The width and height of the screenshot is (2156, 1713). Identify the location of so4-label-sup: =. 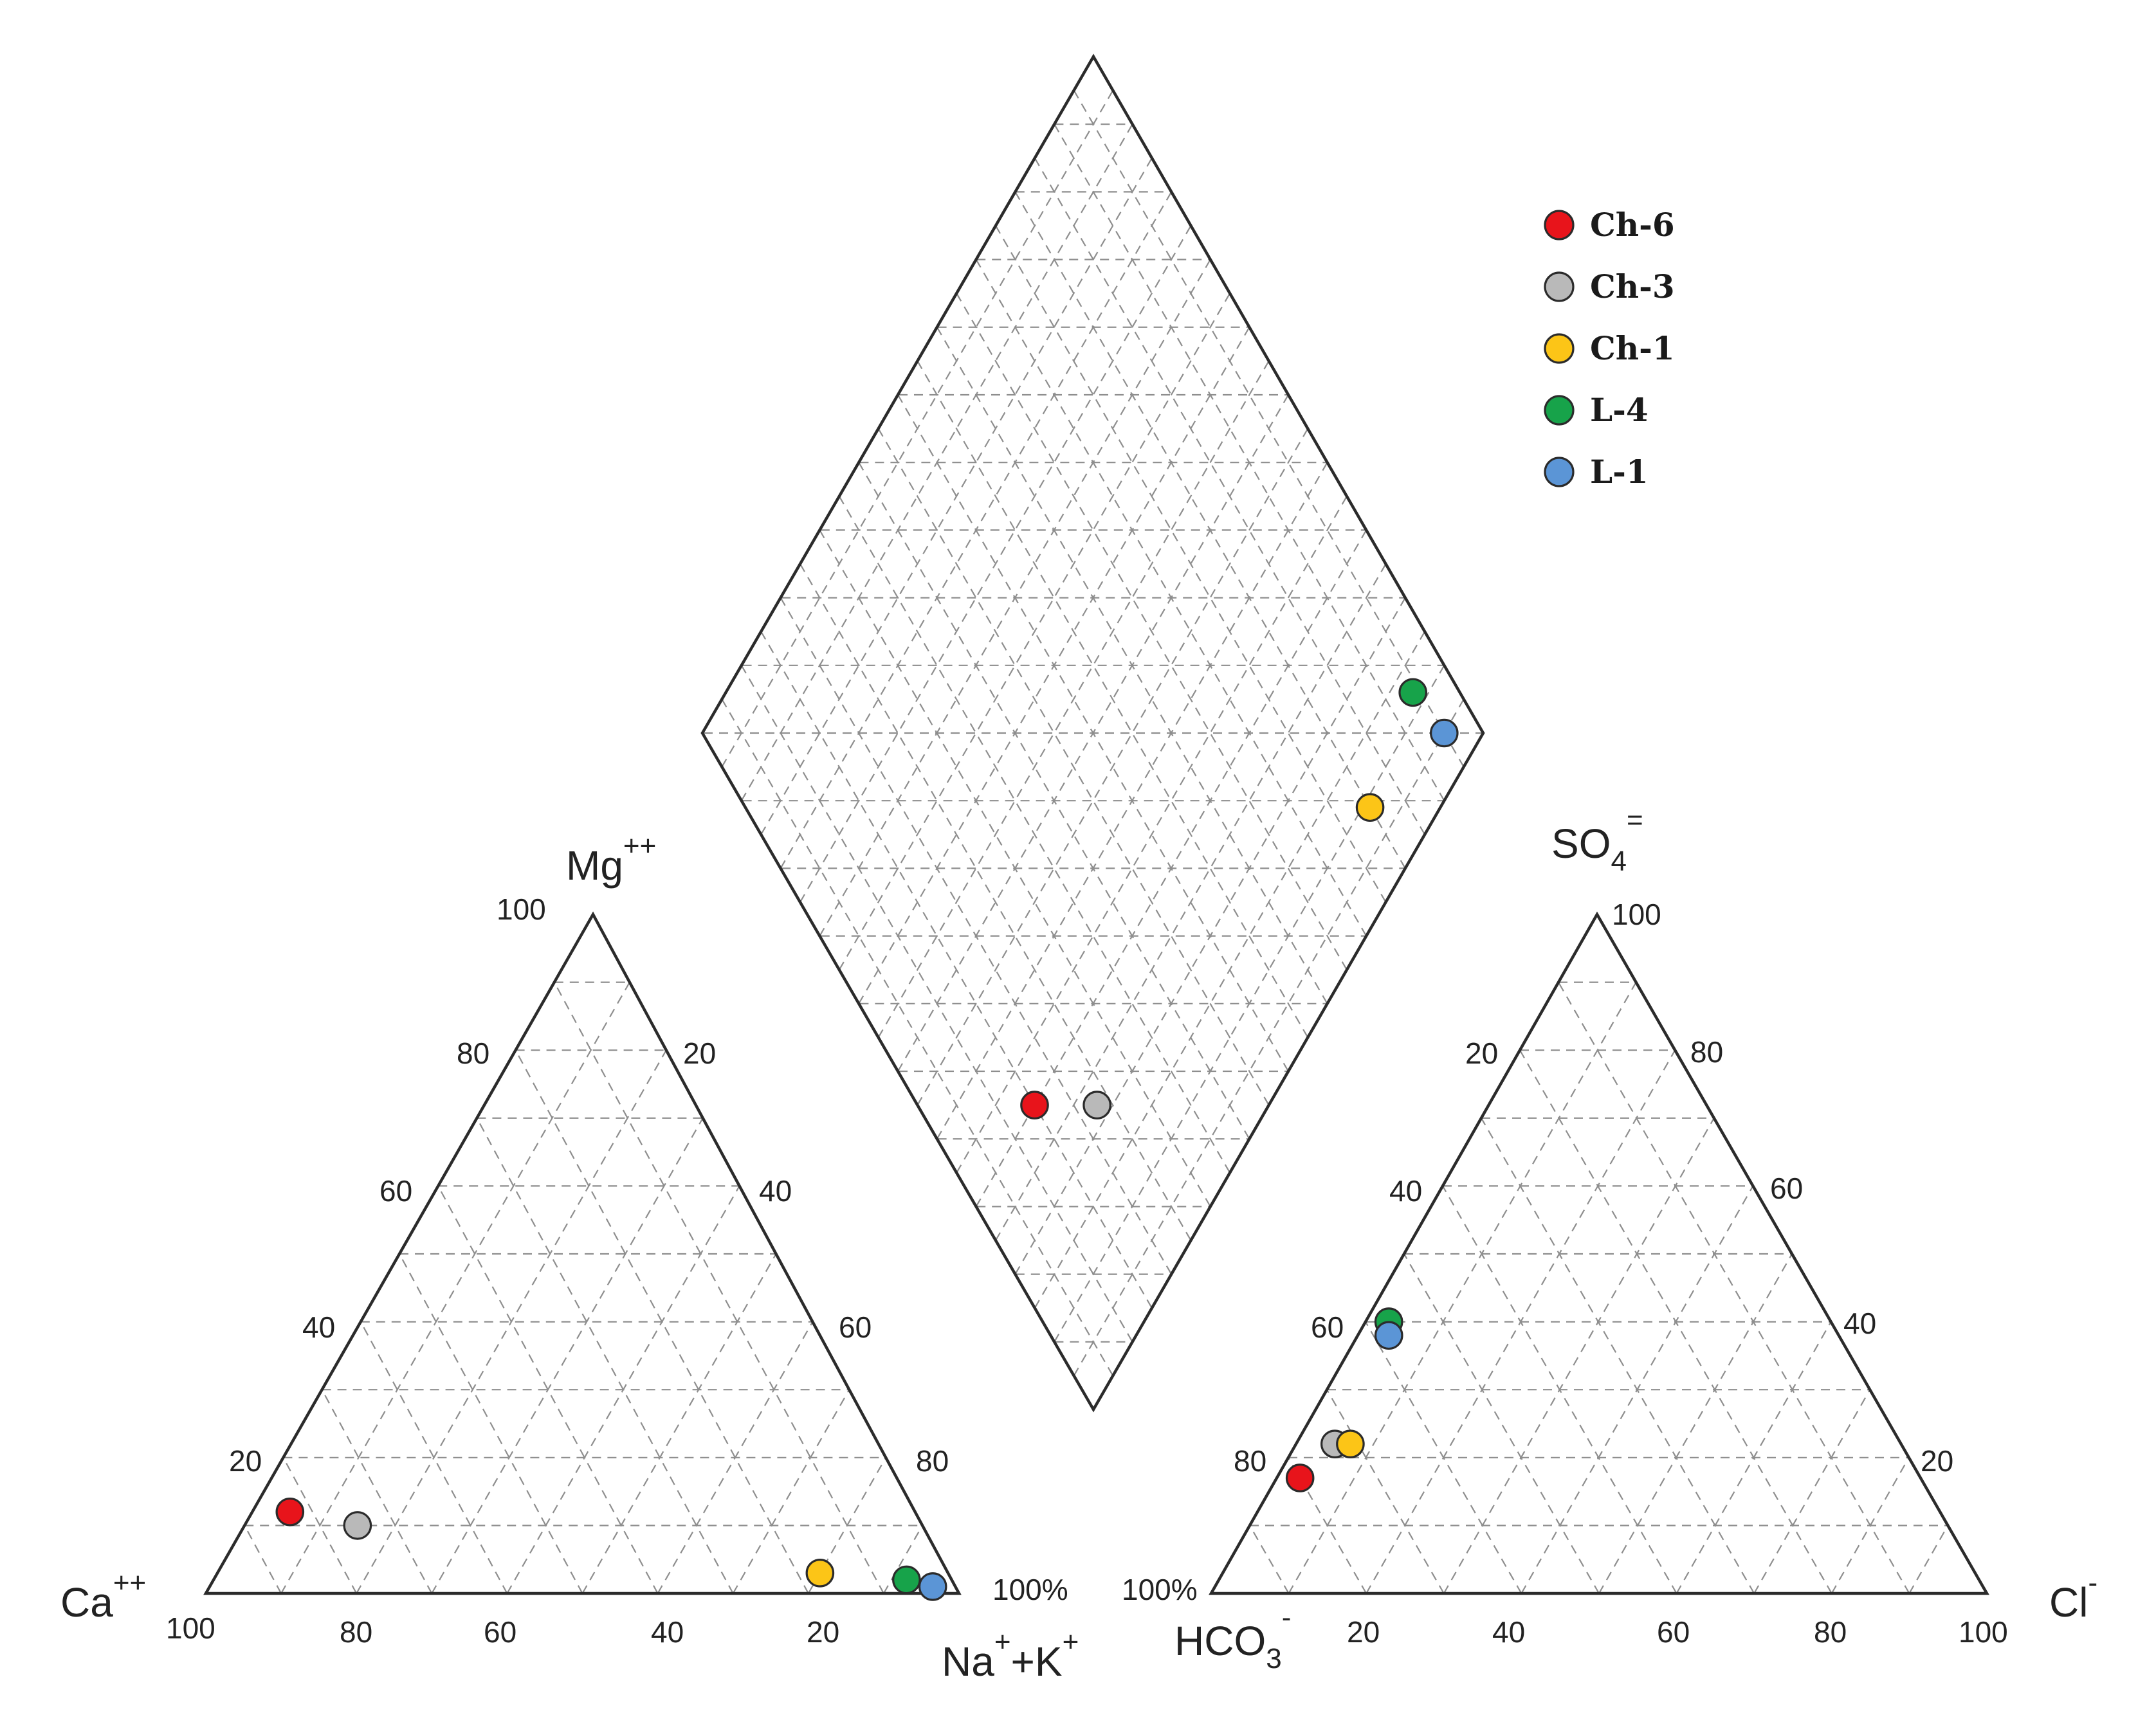
(1635, 820).